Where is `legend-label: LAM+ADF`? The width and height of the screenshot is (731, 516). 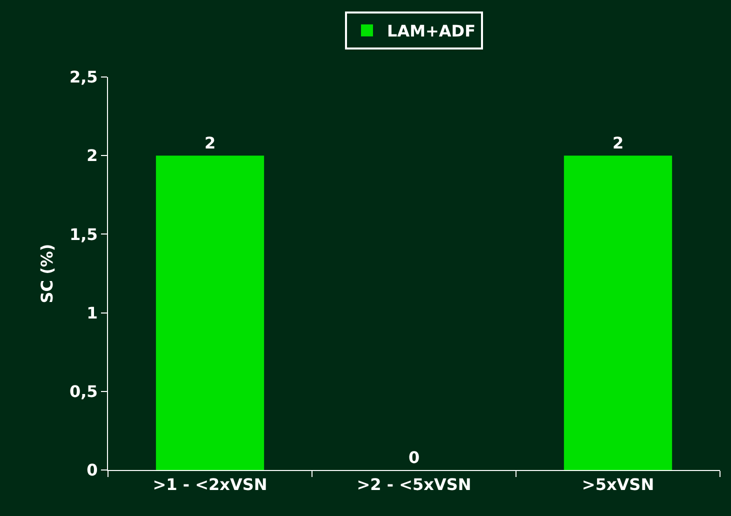
legend-label: LAM+ADF is located at coordinates (431, 31).